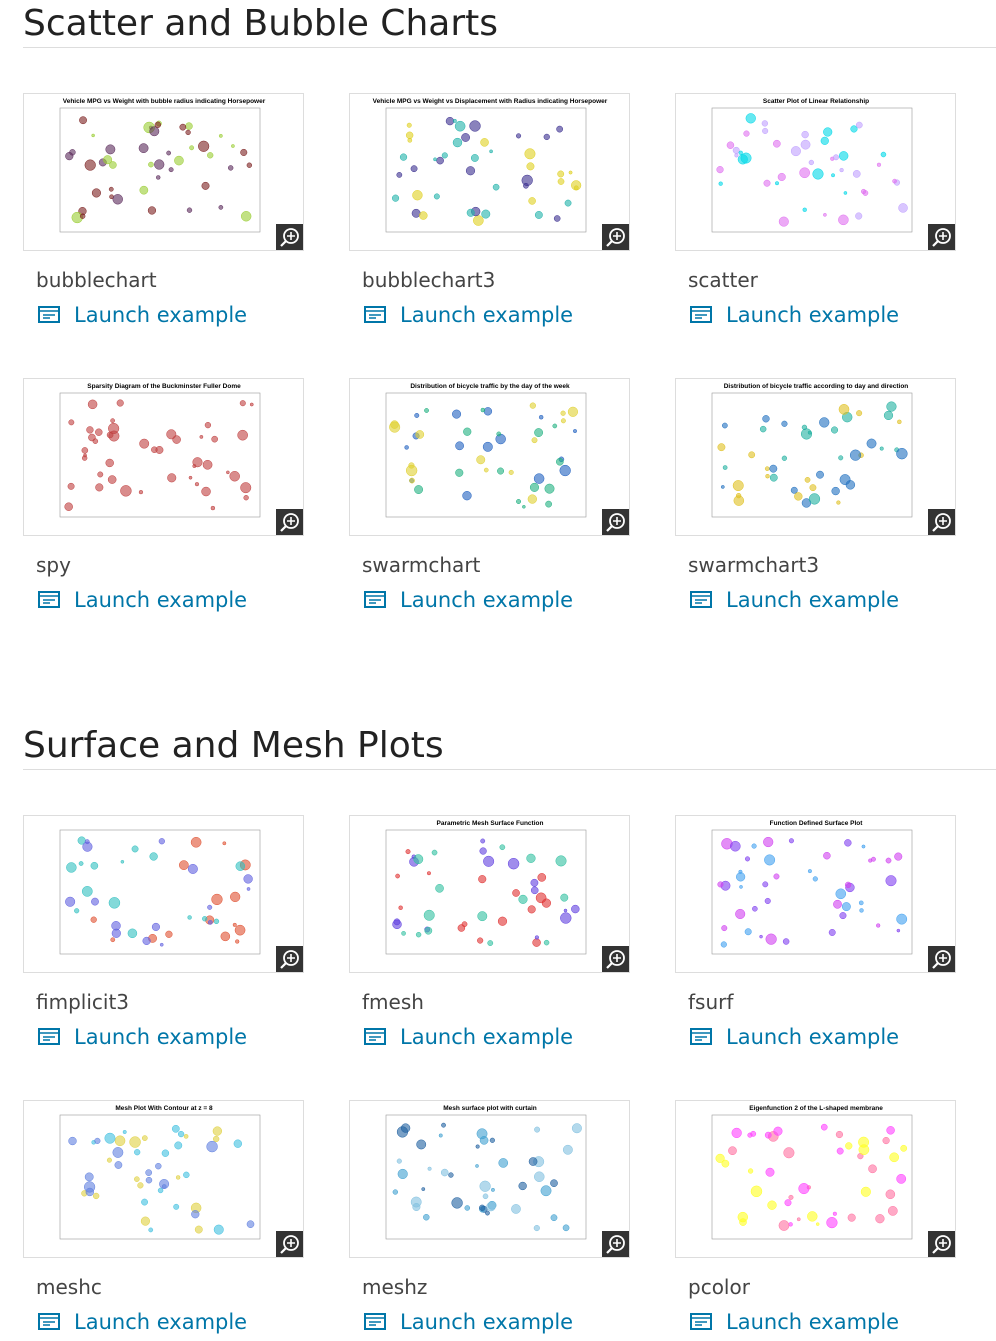 Image resolution: width=996 pixels, height=1341 pixels. What do you see at coordinates (815, 172) in the screenshot?
I see `thumbnail: Scatter Plot of Linear Relationship` at bounding box center [815, 172].